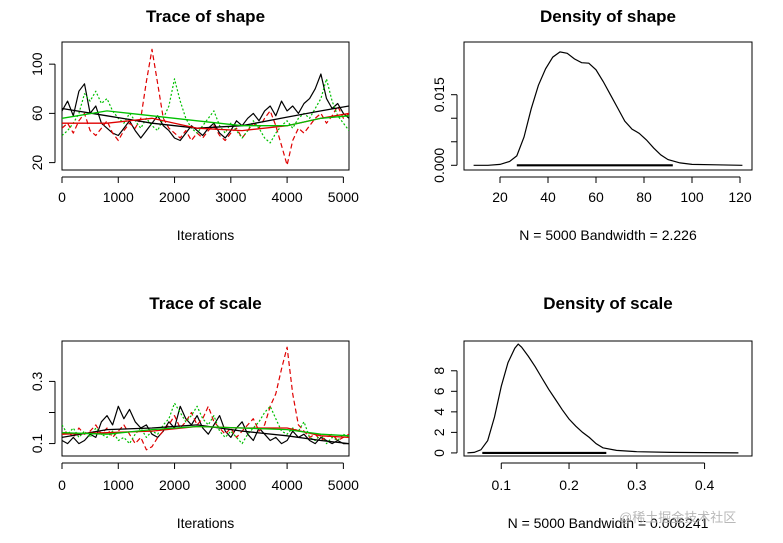 Image resolution: width=783 pixels, height=543 pixels. Describe the element at coordinates (637, 485) in the screenshot. I see `density-scale-x-tick-label: 0.3` at that location.